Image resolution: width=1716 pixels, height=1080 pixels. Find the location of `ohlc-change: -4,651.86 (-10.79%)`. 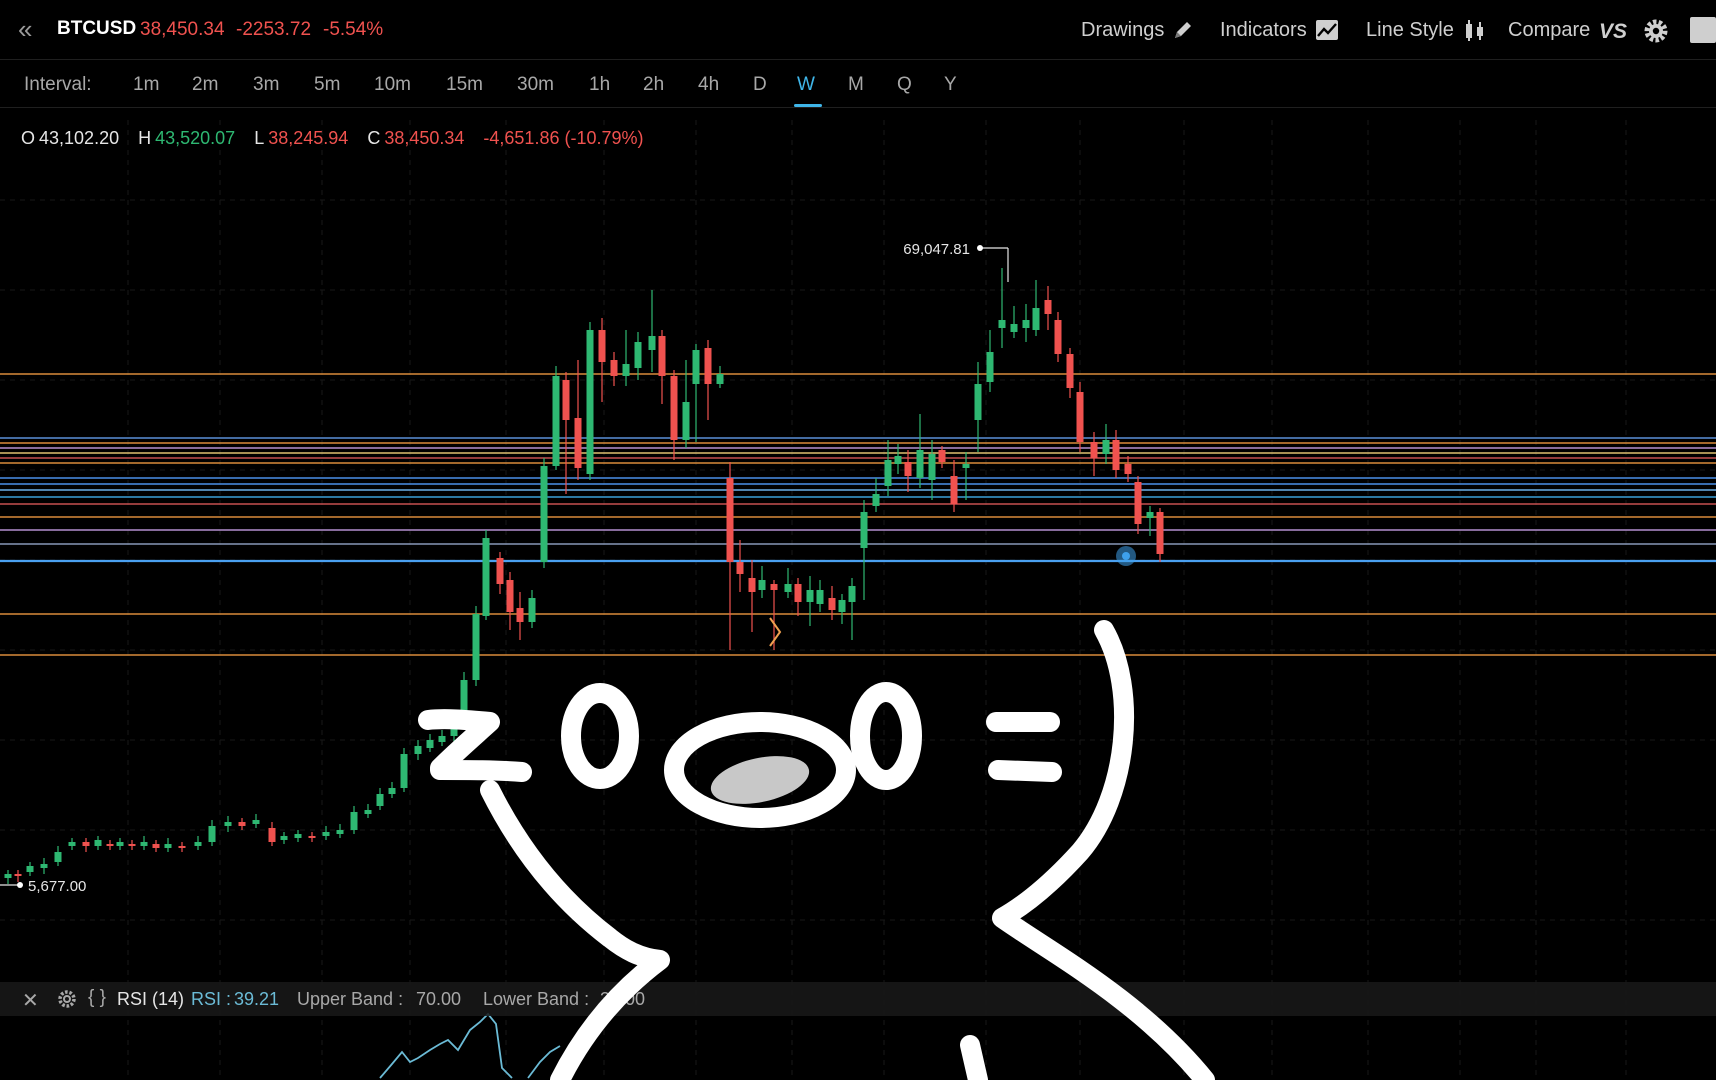

ohlc-change: -4,651.86 (-10.79%) is located at coordinates (563, 138).